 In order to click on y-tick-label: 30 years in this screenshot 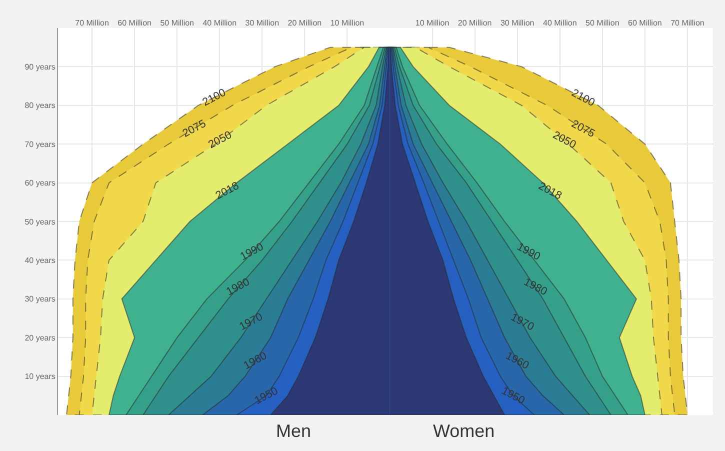, I will do `click(40, 299)`.